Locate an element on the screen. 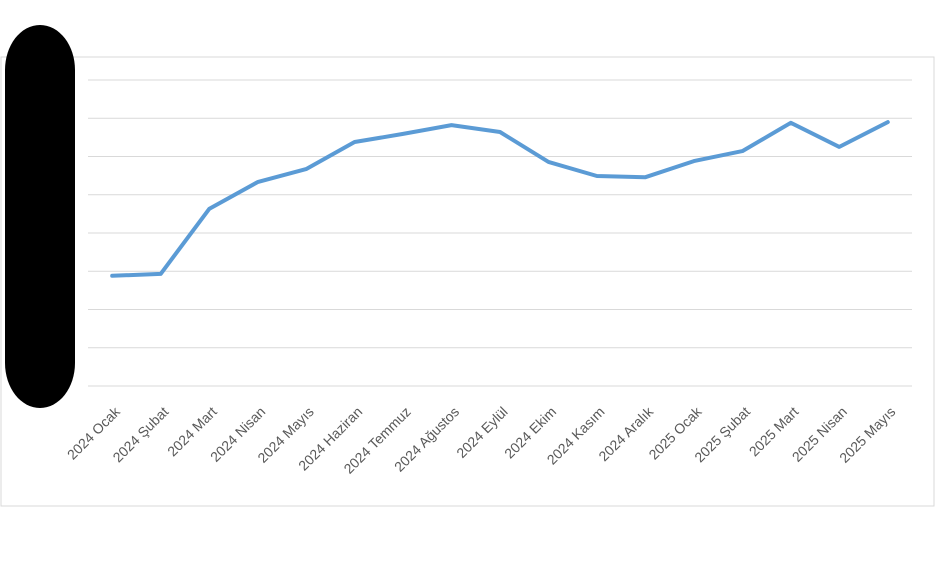 The width and height of the screenshot is (936, 569). redaction is located at coordinates (40, 216).